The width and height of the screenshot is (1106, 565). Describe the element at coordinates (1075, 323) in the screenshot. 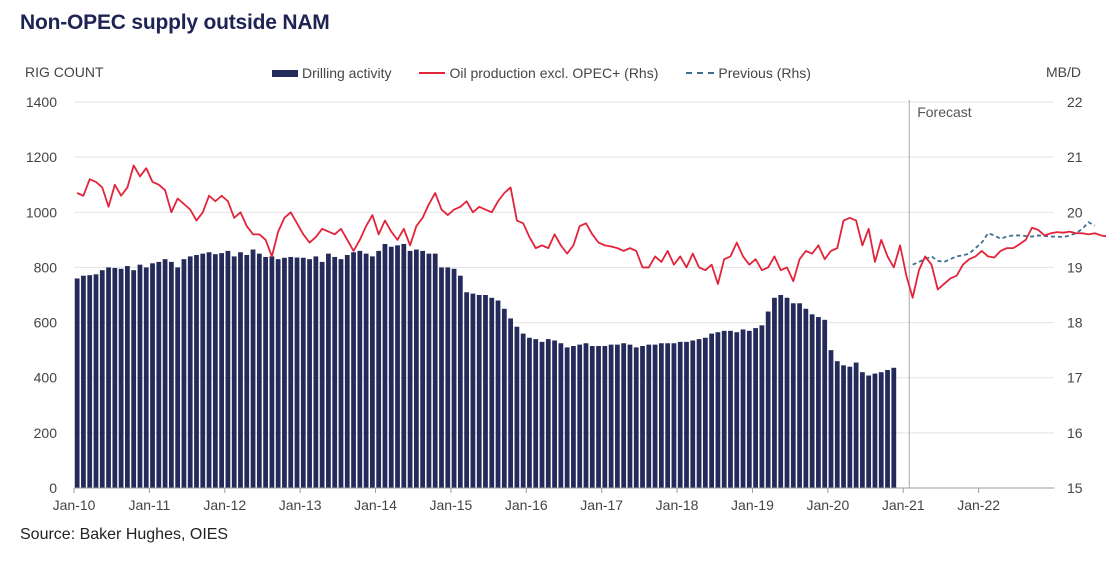

I see `right-tick-label: 18` at that location.